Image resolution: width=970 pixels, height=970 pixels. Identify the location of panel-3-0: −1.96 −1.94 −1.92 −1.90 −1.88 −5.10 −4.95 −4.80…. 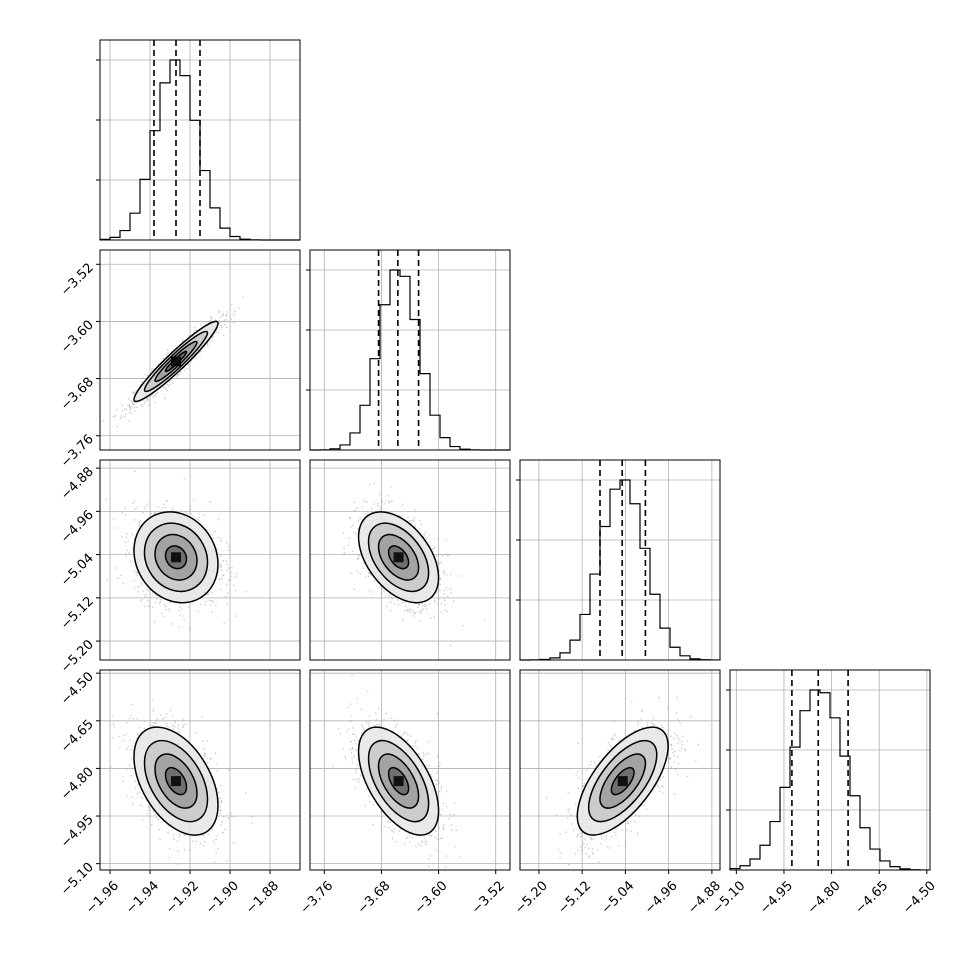
(179, 793).